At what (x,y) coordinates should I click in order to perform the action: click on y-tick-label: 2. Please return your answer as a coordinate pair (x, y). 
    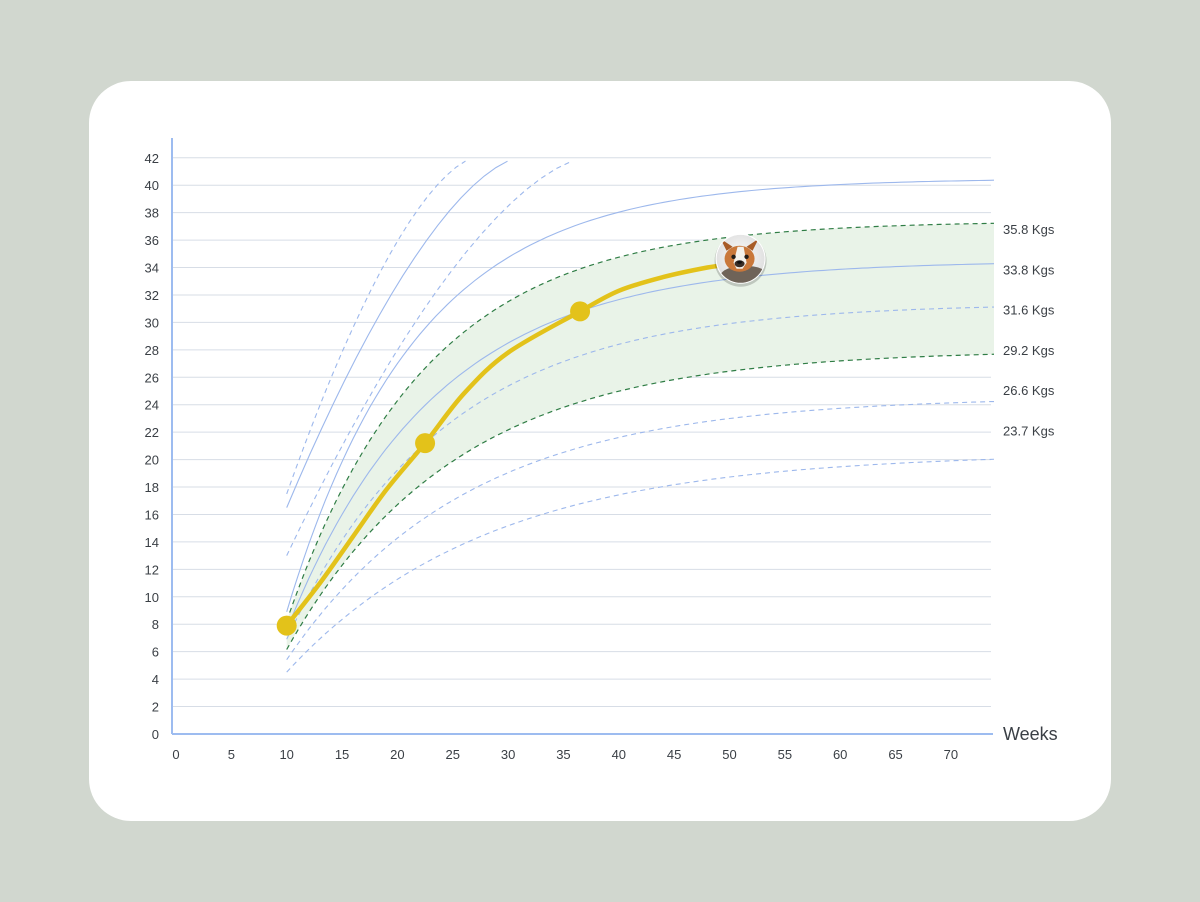
    Looking at the image, I should click on (155, 707).